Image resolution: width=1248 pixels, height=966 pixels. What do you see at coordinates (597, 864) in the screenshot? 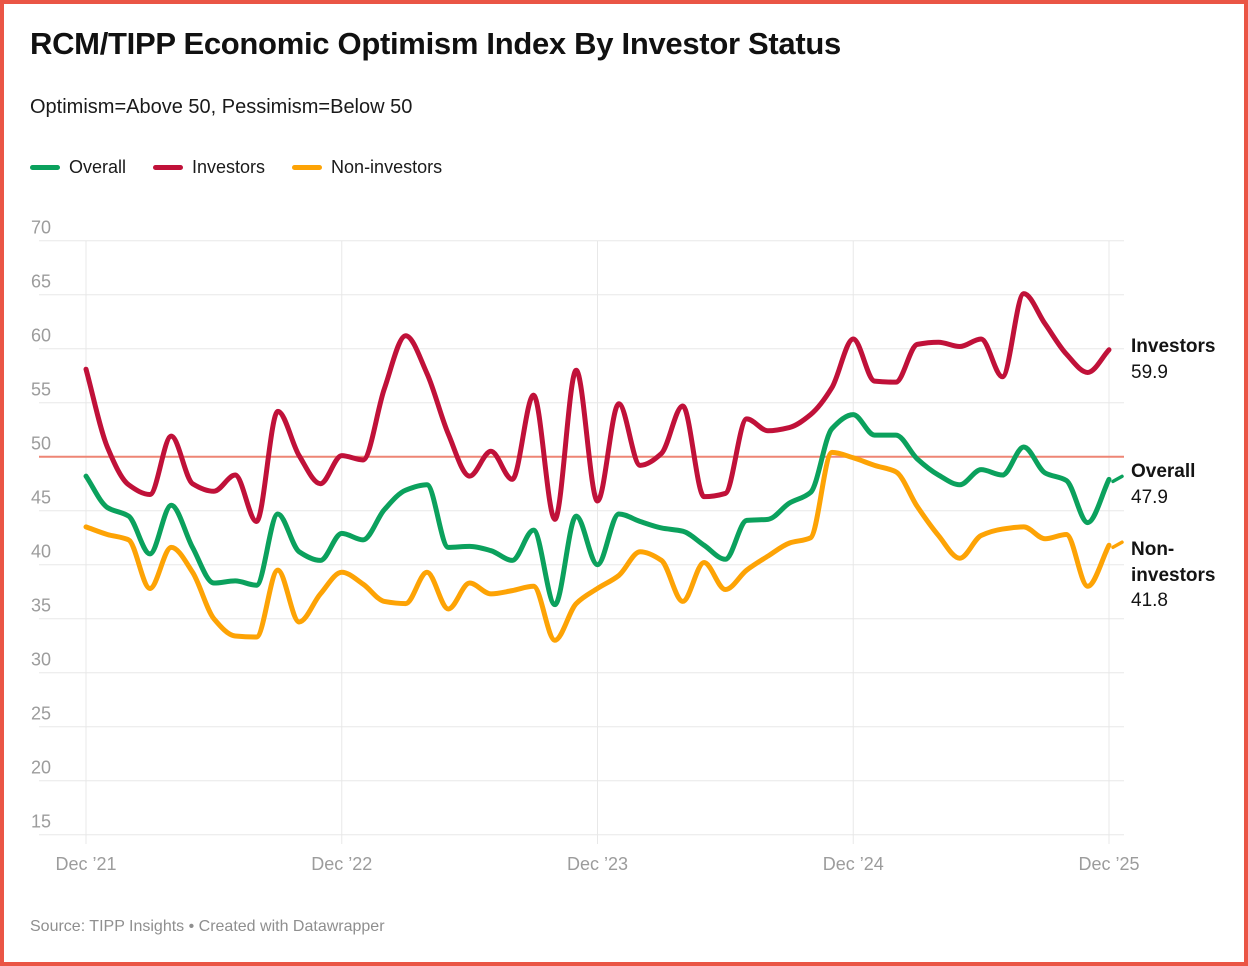
I see `x-axis-tick-label: Dec ’23` at bounding box center [597, 864].